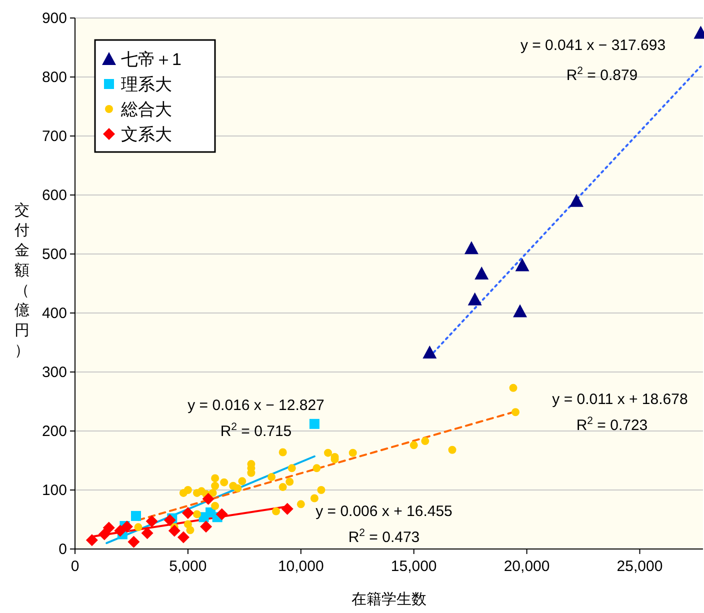 The image size is (704, 613). I want to click on y-tick-label: 500, so click(54, 254).